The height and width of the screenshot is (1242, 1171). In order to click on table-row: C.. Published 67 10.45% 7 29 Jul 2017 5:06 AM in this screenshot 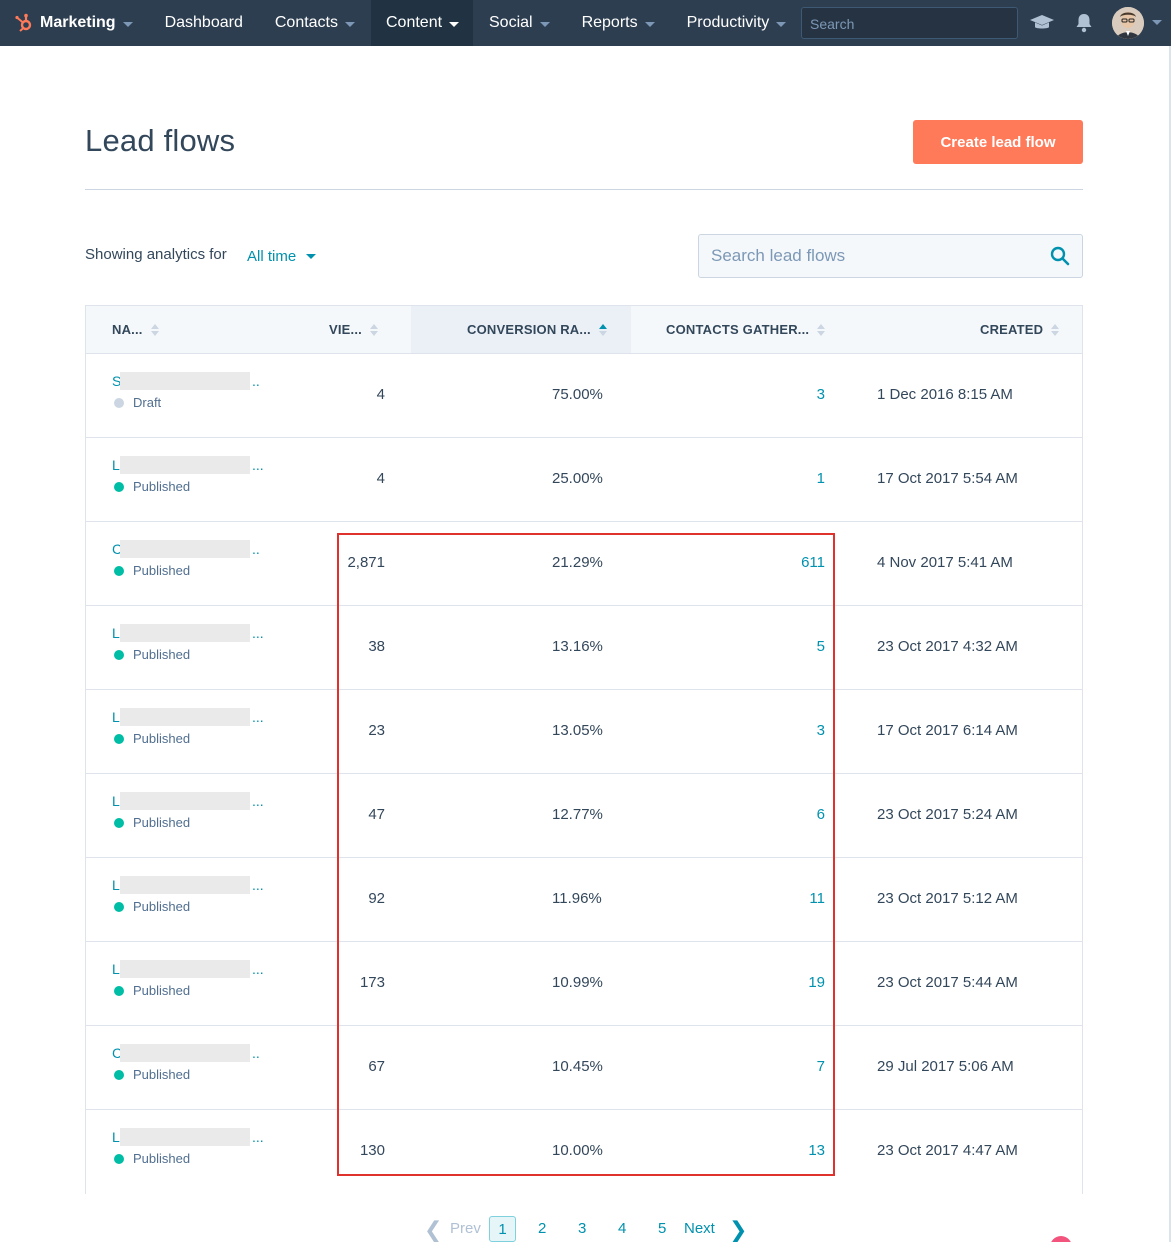, I will do `click(584, 1068)`.